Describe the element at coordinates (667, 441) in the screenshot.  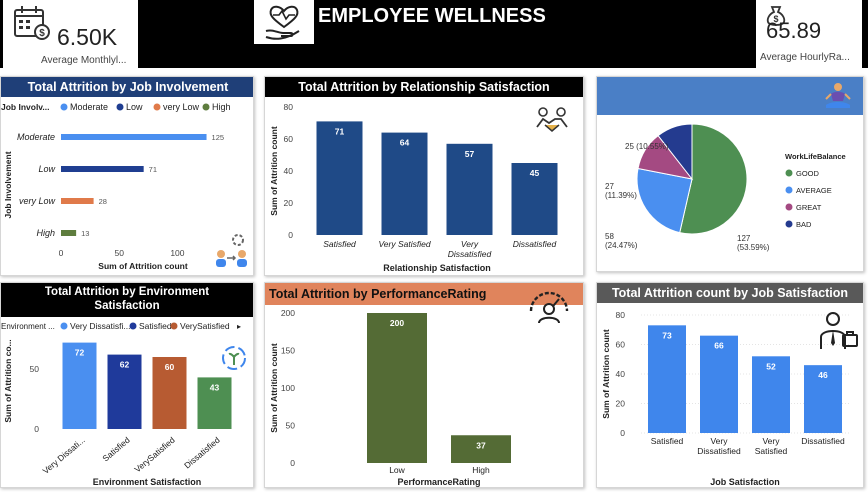
I see `x-tick-label: Satisfied` at that location.